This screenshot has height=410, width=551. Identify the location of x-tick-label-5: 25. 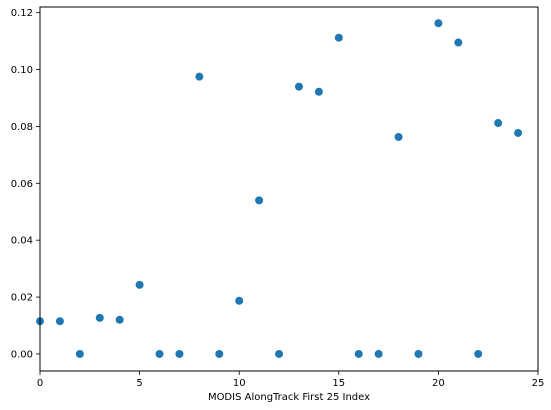
(538, 383).